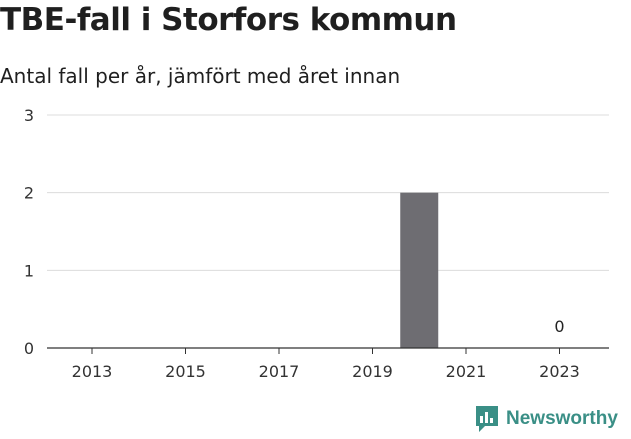 Image resolution: width=631 pixels, height=439 pixels. What do you see at coordinates (29, 193) in the screenshot?
I see `y-tick-label: 2` at bounding box center [29, 193].